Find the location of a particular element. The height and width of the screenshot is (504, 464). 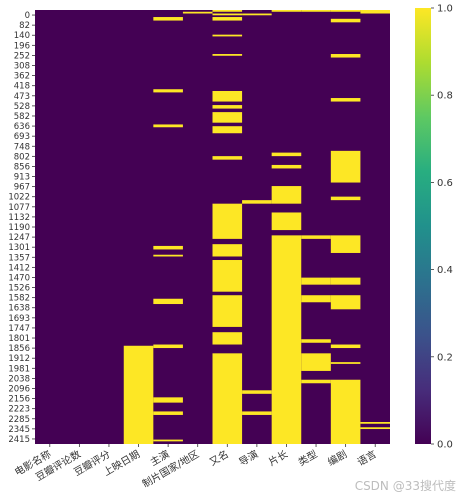

y-tick-label: 308 is located at coordinates (22, 67).